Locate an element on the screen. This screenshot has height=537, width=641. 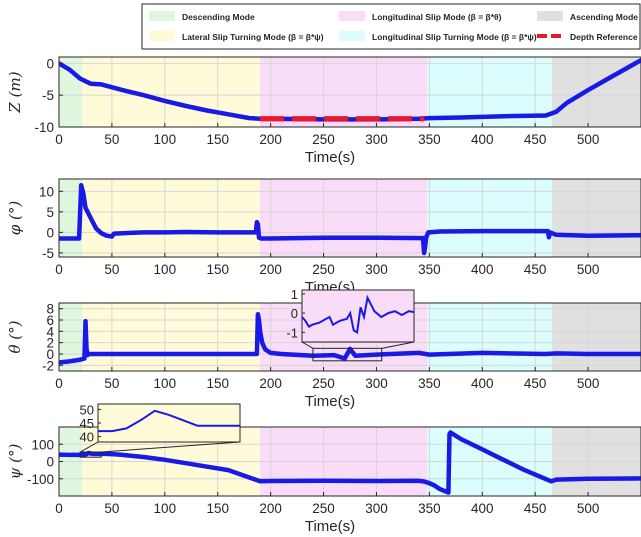
y-axis-label: φ (°) is located at coordinates (15, 218).